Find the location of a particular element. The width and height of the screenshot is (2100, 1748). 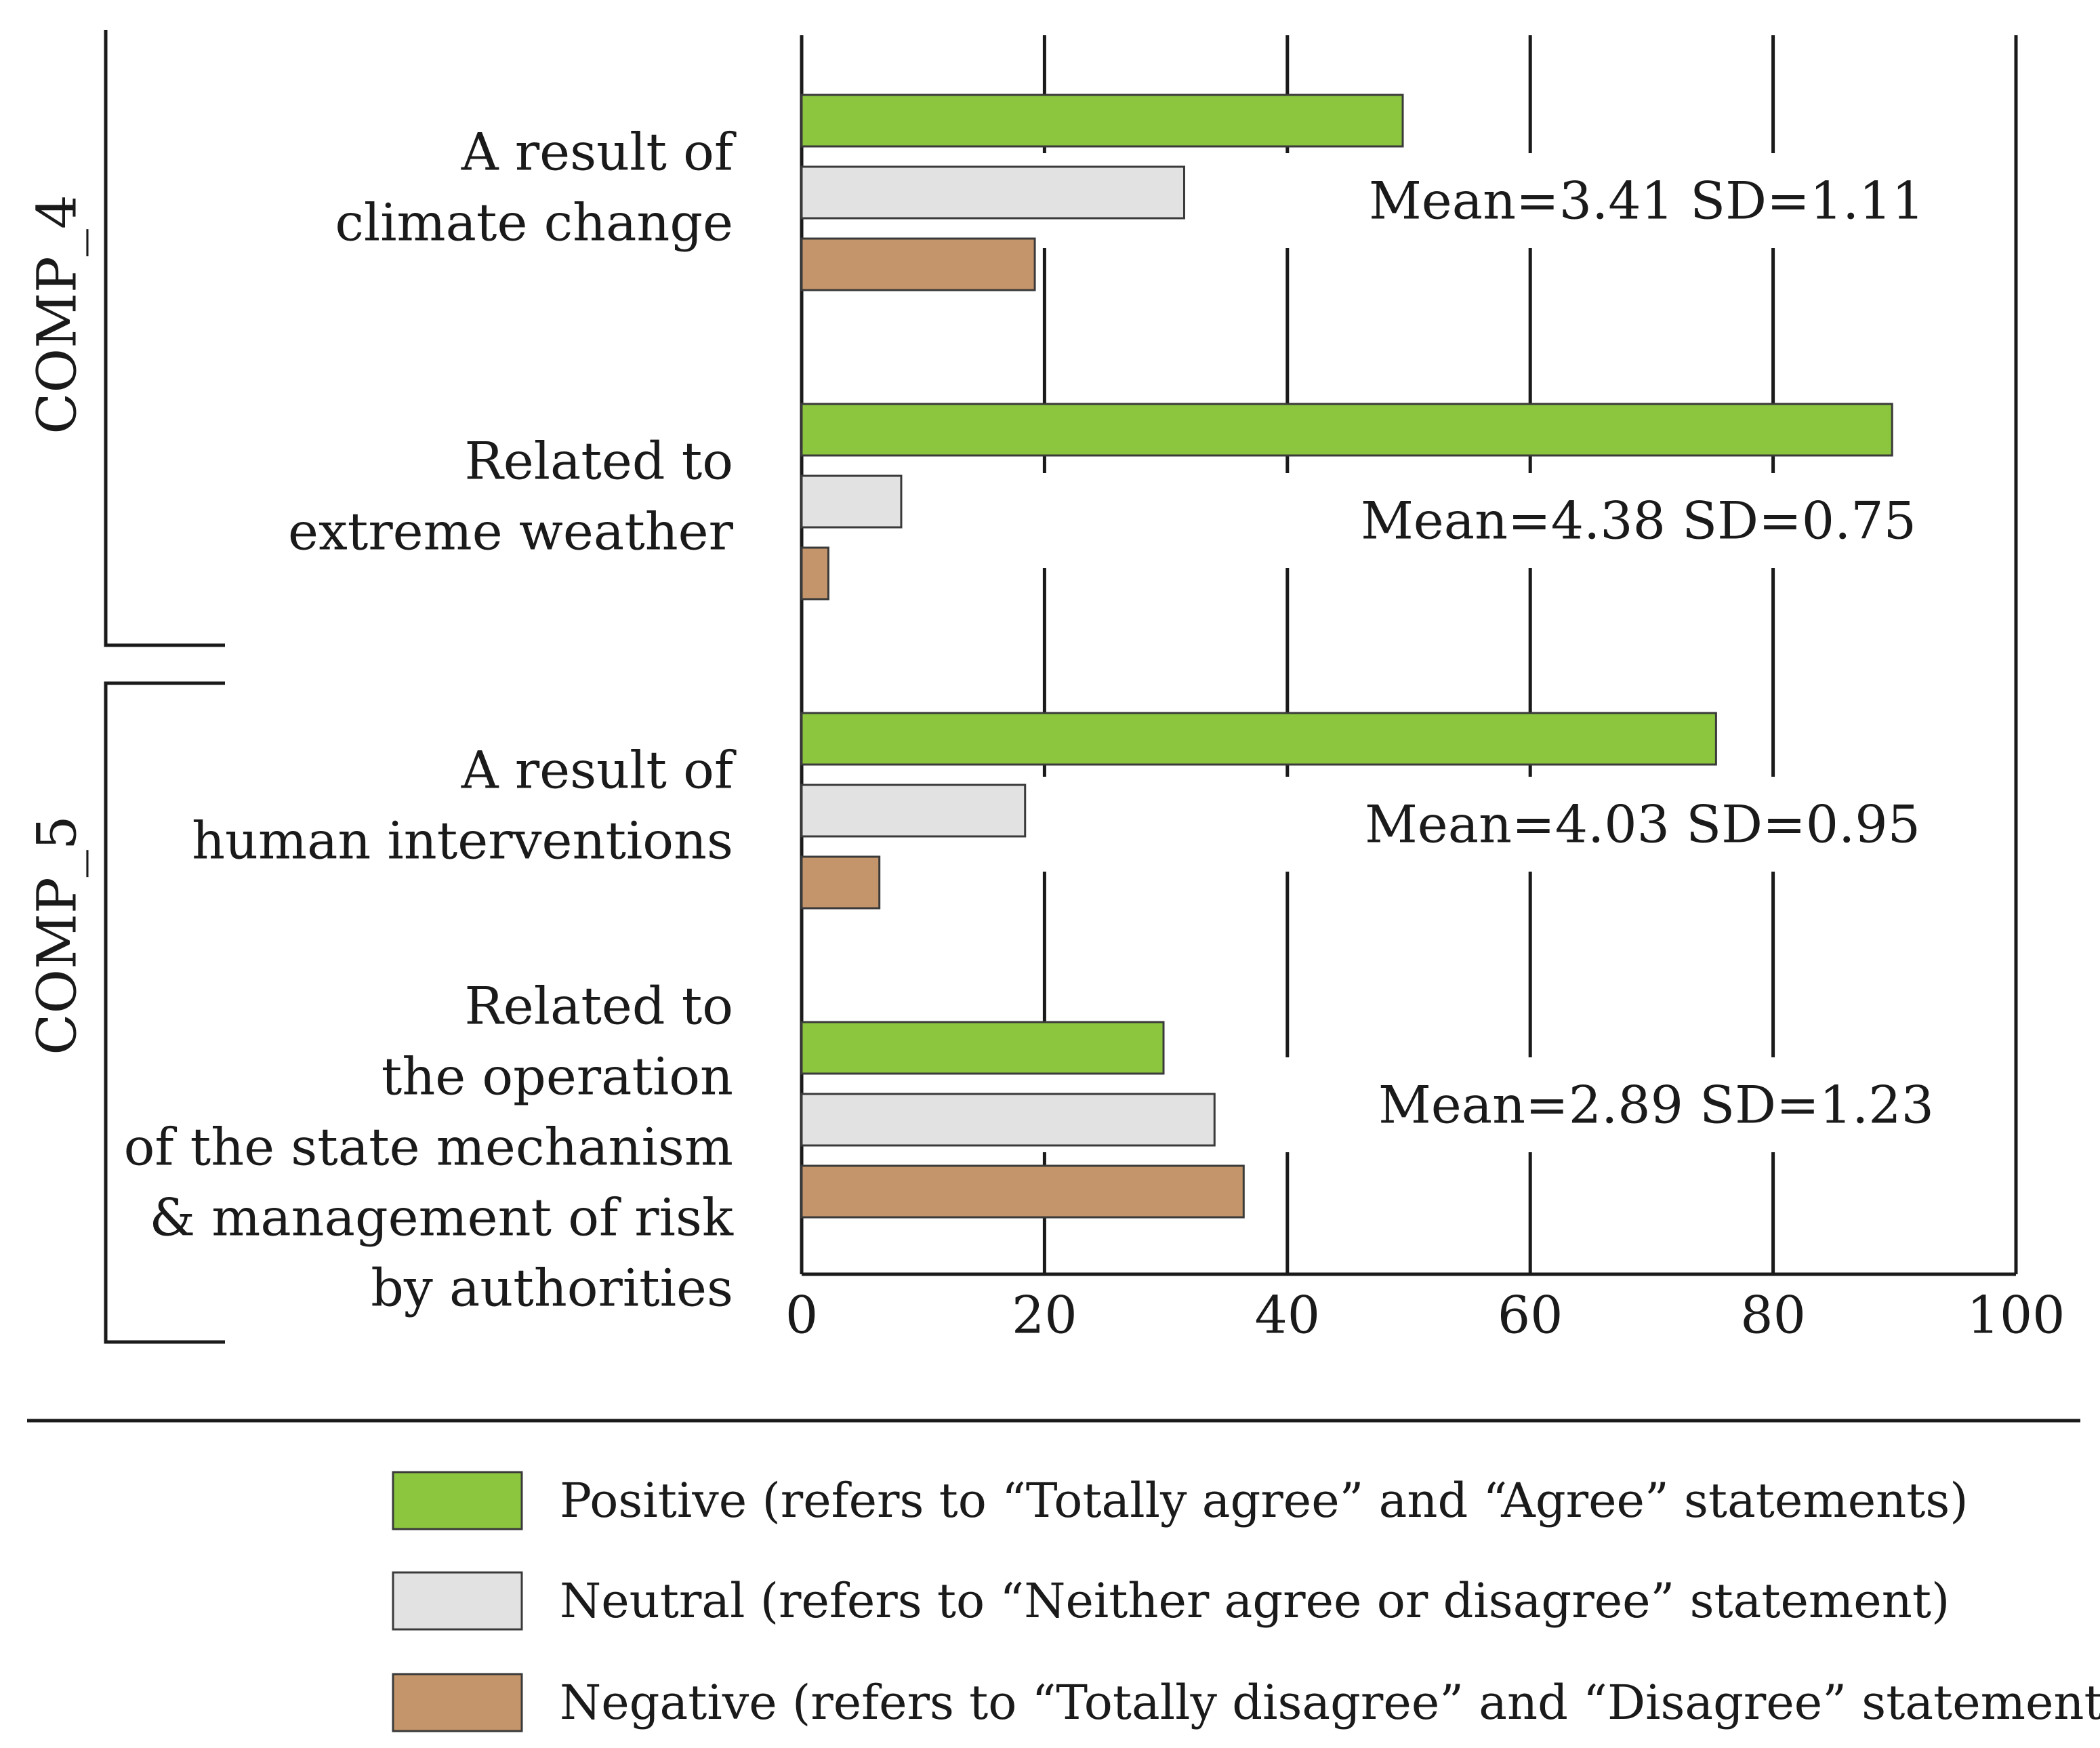

stats-label-2: Mean=4.03 SD=0.95 is located at coordinates (1642, 824).